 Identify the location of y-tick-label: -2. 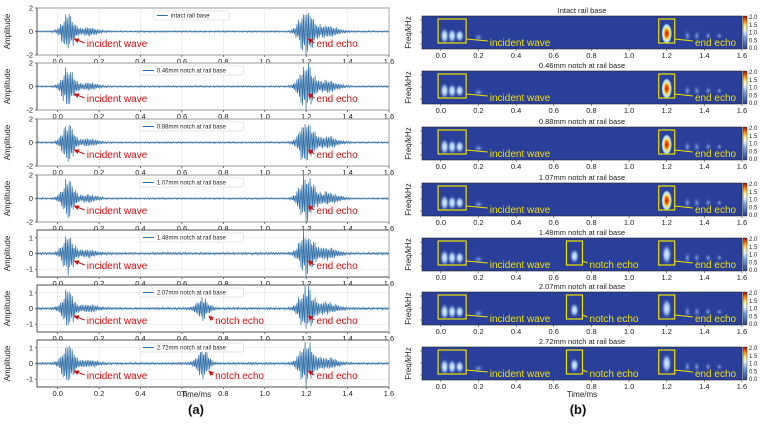
(29, 55).